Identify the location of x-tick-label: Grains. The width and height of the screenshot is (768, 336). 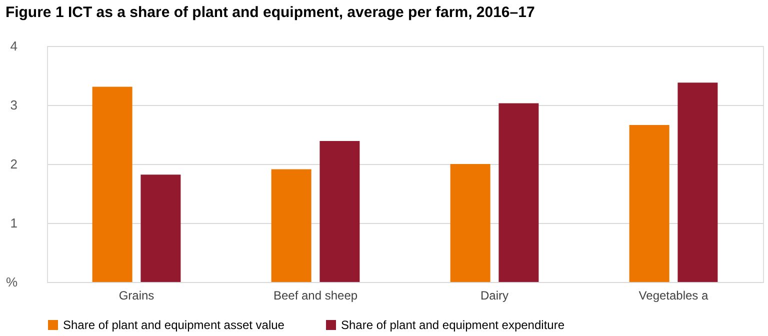
(136, 295).